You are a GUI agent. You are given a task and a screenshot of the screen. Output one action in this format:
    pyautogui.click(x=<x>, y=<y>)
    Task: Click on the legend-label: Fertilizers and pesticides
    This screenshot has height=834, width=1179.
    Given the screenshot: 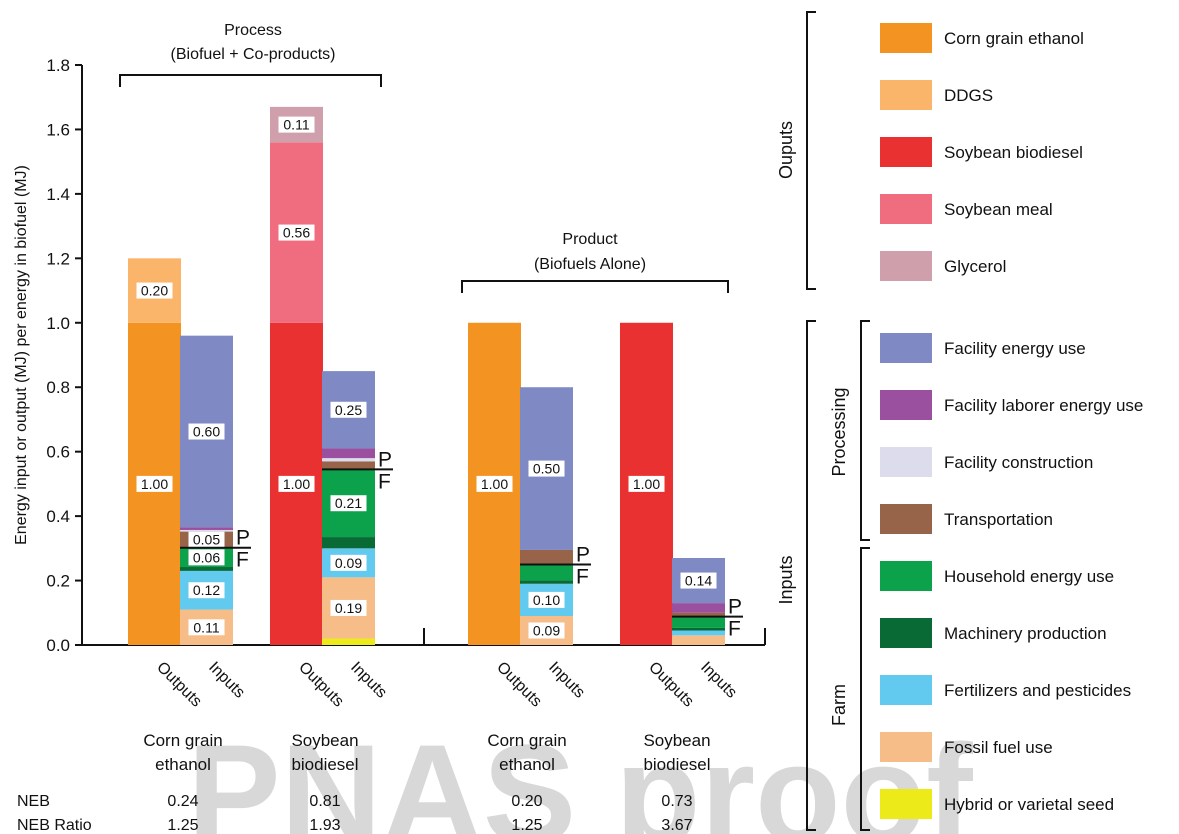 What is the action you would take?
    pyautogui.click(x=1037, y=690)
    